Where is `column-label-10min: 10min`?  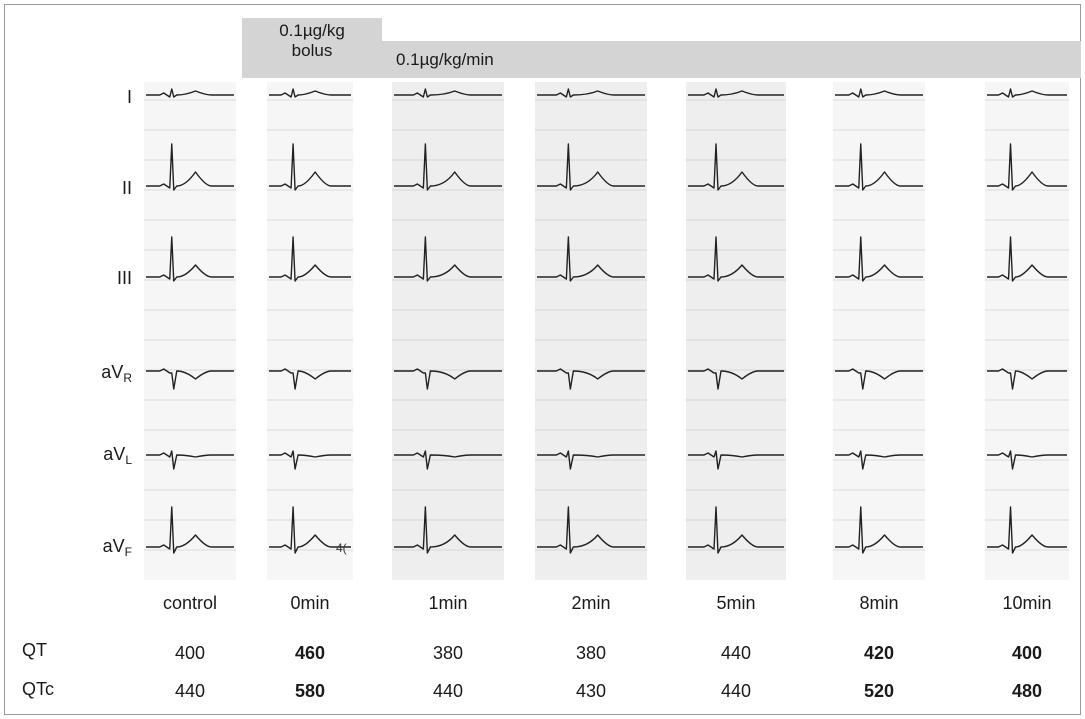
column-label-10min: 10min is located at coordinates (1027, 603).